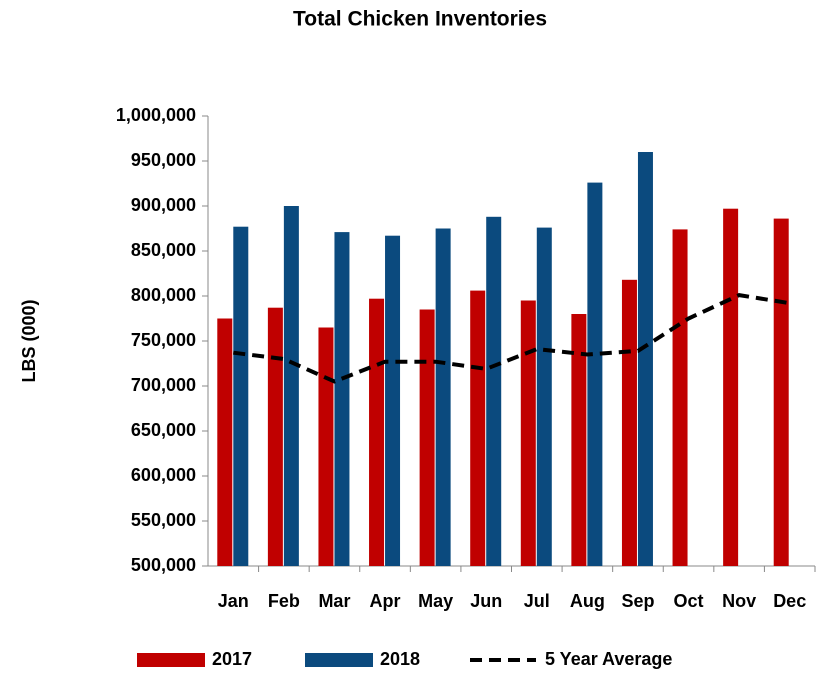  Describe the element at coordinates (163, 385) in the screenshot. I see `y-tick-label: 700,000` at that location.